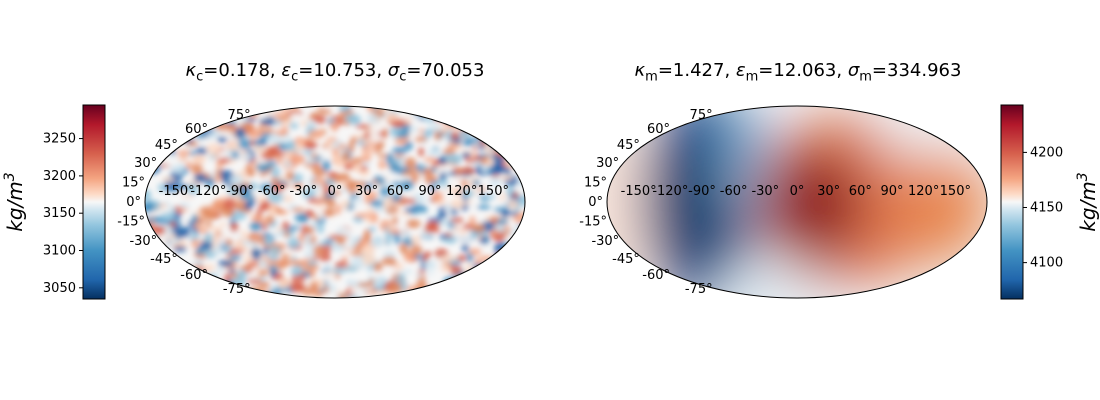 This screenshot has width=1100, height=400. Describe the element at coordinates (272, 191) in the screenshot. I see `map0-lon-tick-label: -60°` at that location.